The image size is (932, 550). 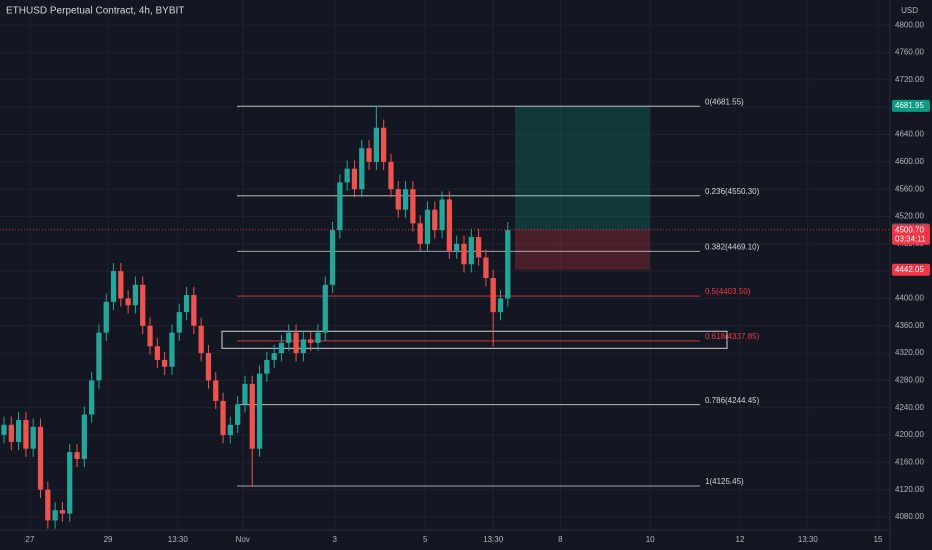 I want to click on price-tag-label: 4442.05, so click(x=909, y=269).